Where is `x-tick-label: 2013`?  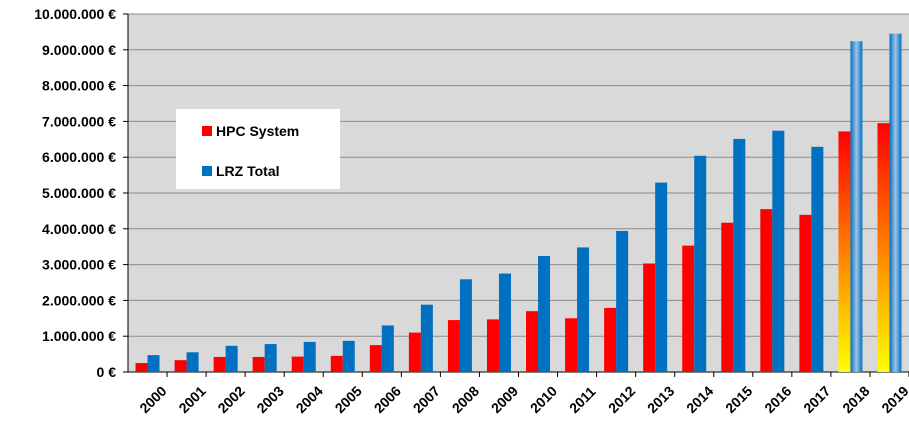
x-tick-label: 2013 is located at coordinates (660, 399).